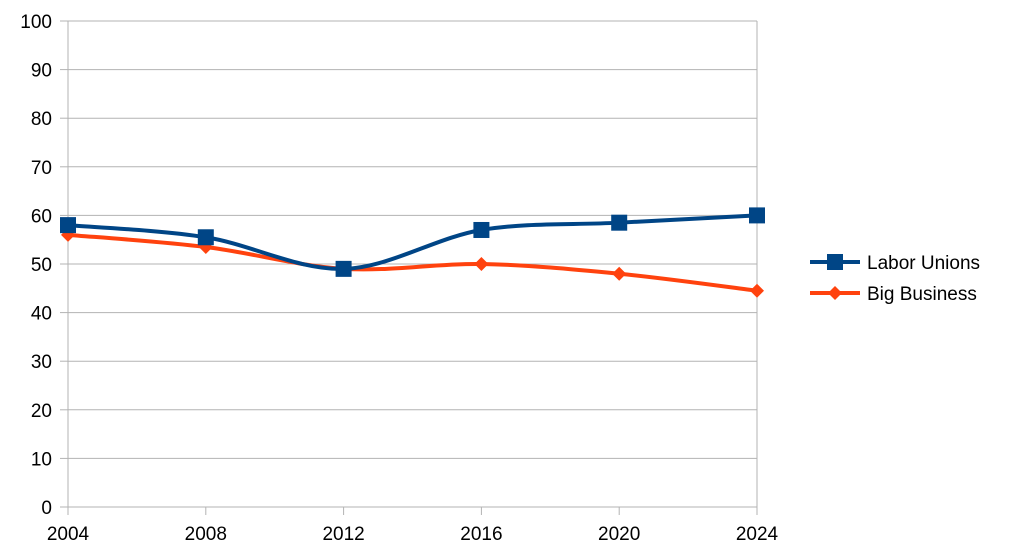 Image resolution: width=1024 pixels, height=554 pixels. I want to click on y-axis-tick-labels: 0 10 20 30 40 50 60 70 80 90 100, so click(36, 265).